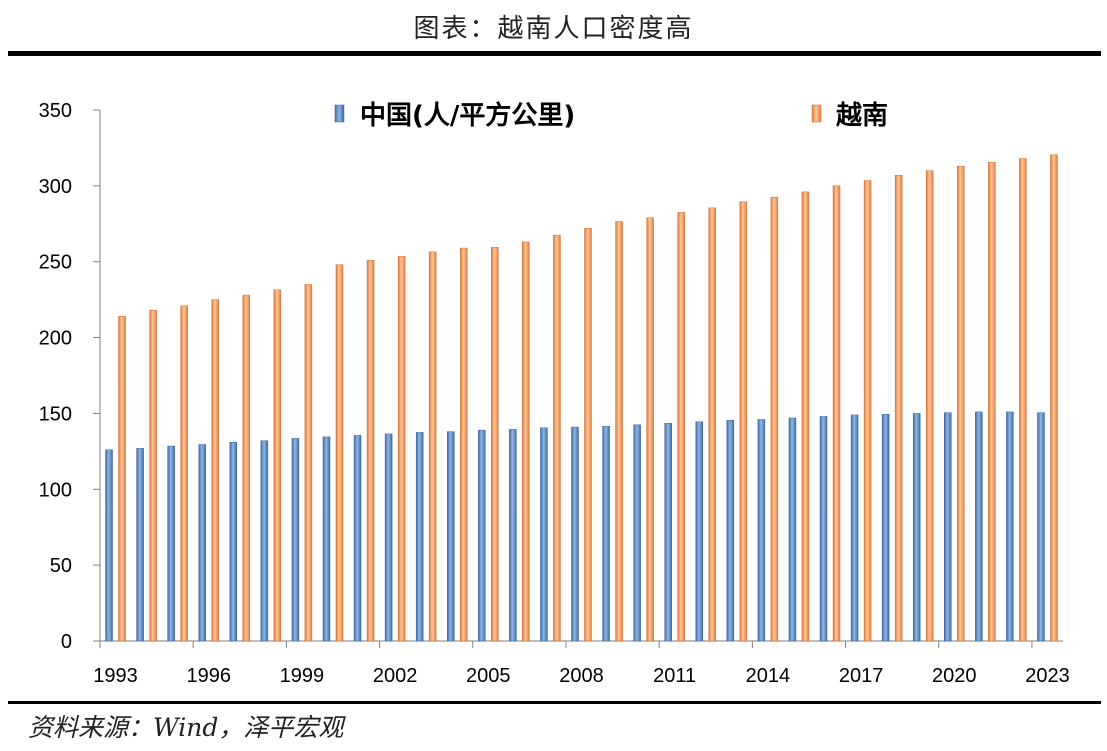 This screenshot has height=751, width=1107. Describe the element at coordinates (395, 676) in the screenshot. I see `x-tick-label: 2002` at that location.